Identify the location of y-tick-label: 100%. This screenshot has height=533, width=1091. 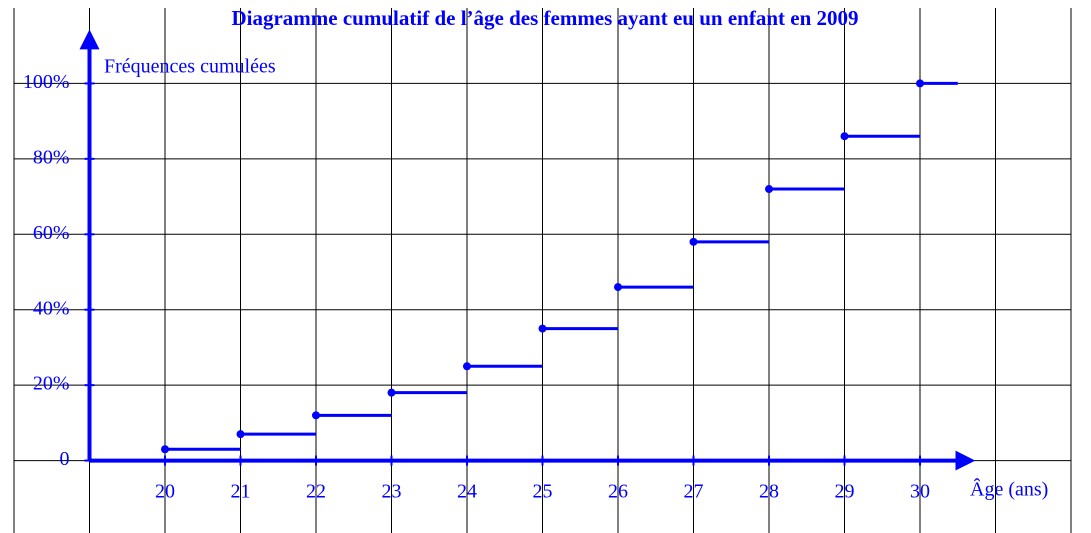
(46, 82).